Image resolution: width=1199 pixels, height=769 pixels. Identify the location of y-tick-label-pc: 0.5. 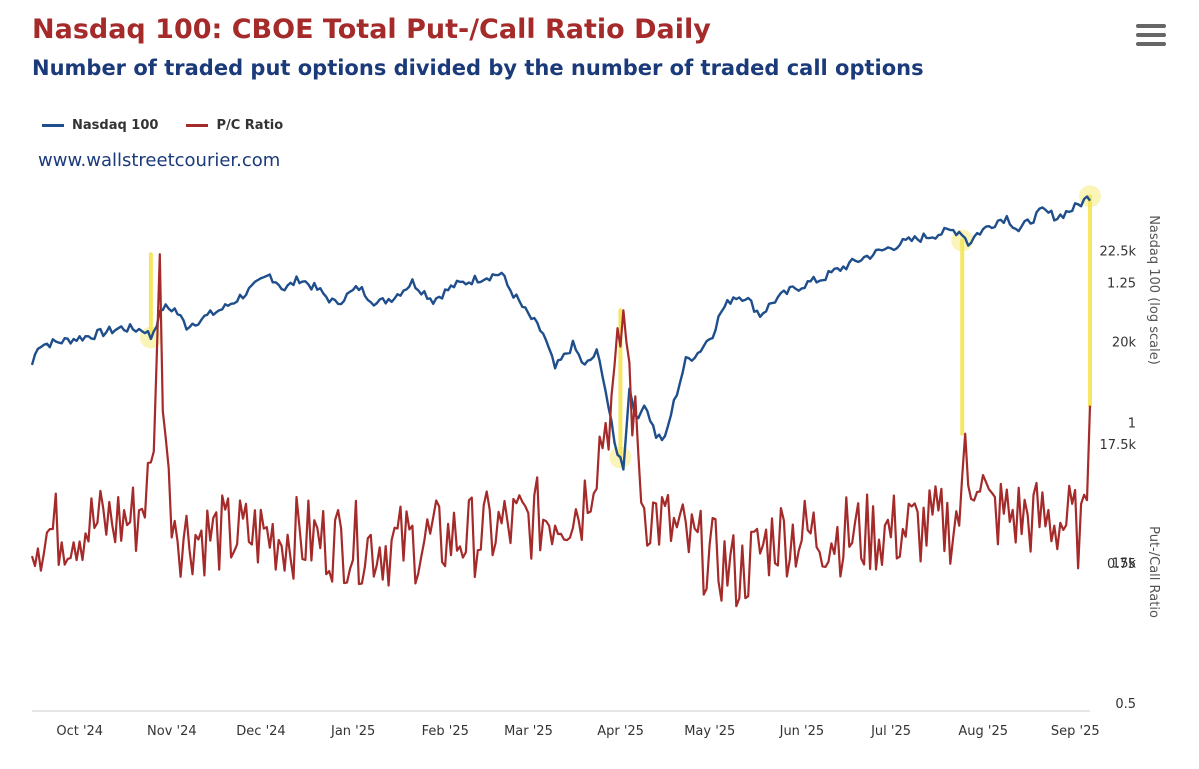
(1125, 704).